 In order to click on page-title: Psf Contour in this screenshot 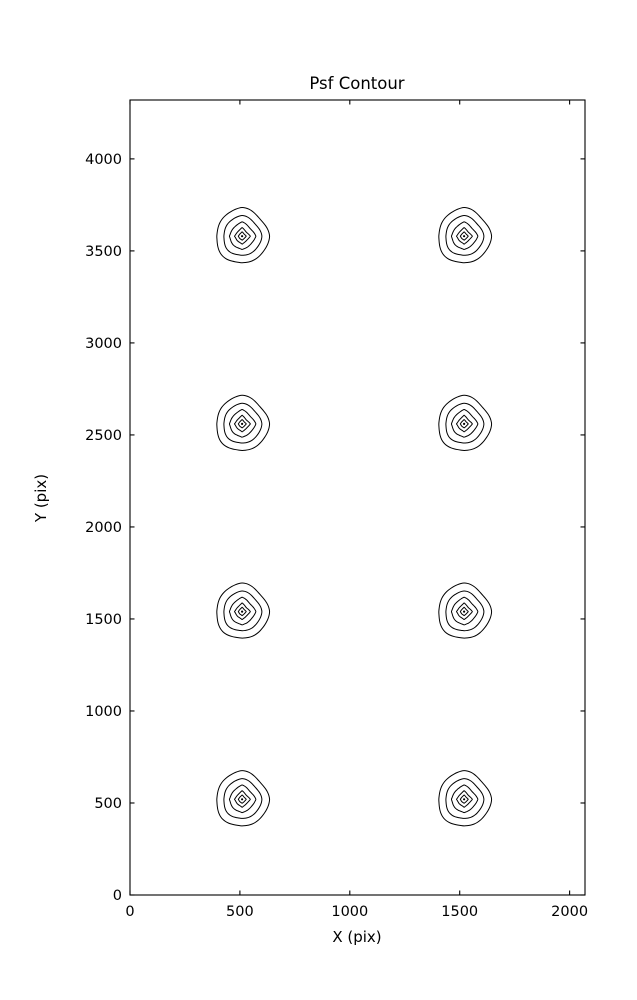, I will do `click(356, 83)`.